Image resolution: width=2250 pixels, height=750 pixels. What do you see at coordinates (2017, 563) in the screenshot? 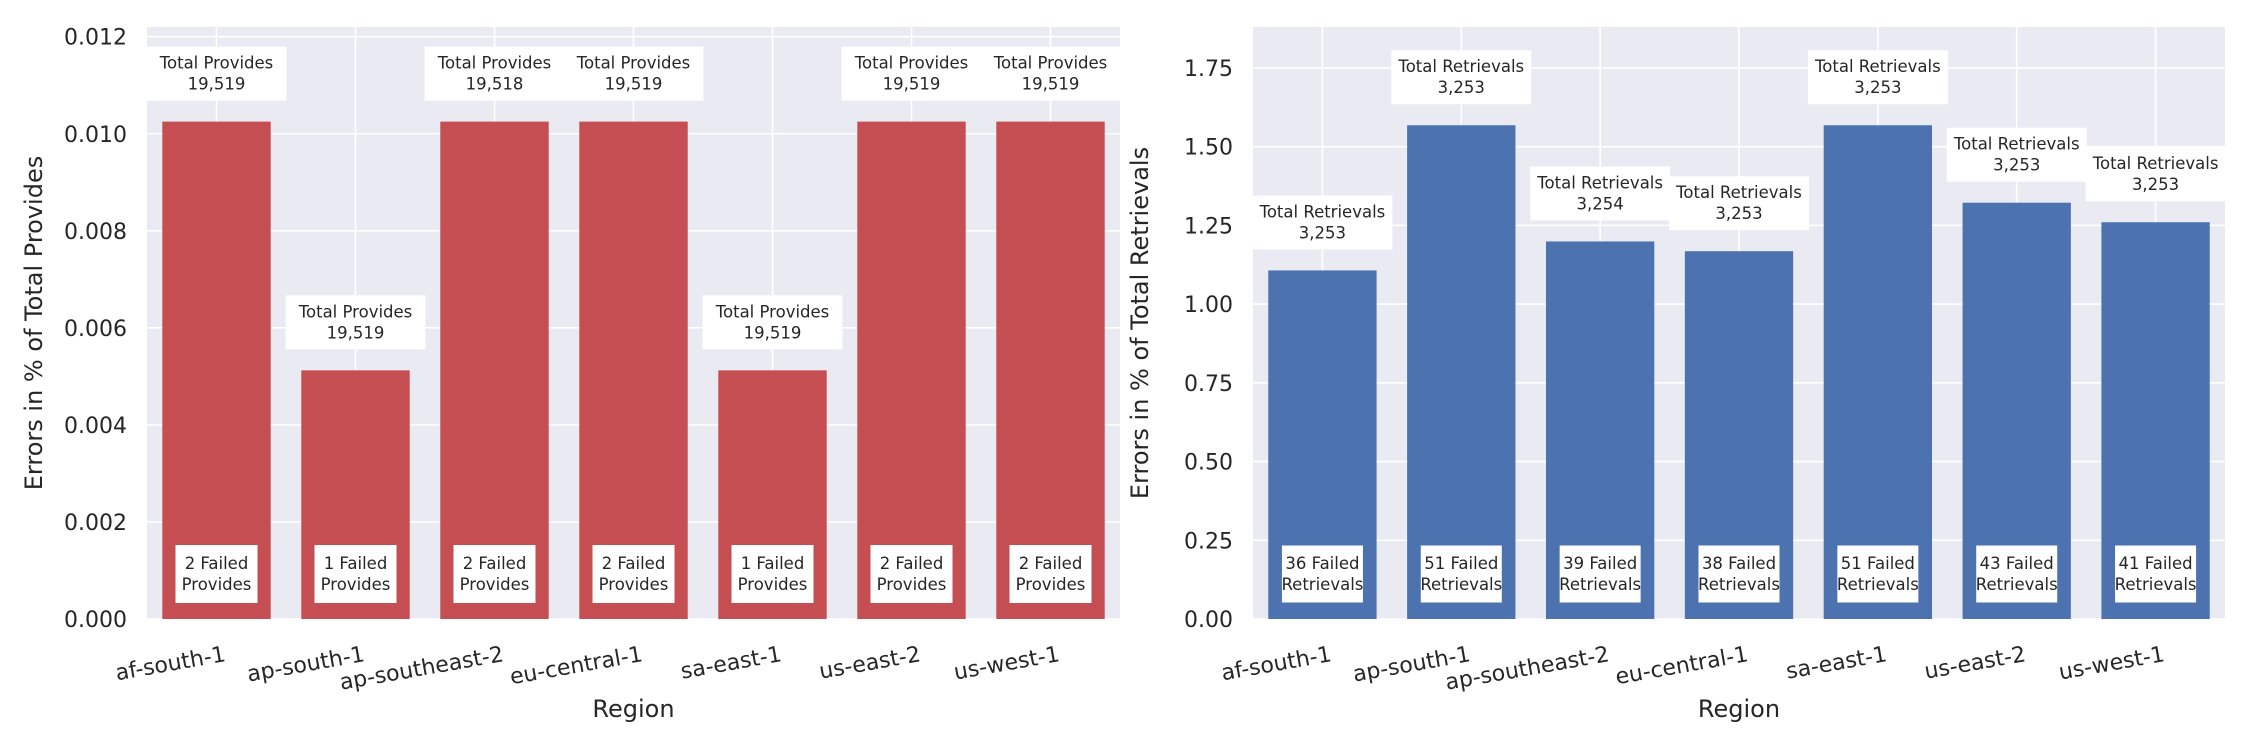
I see `failed-label-count: 43 Failed` at bounding box center [2017, 563].